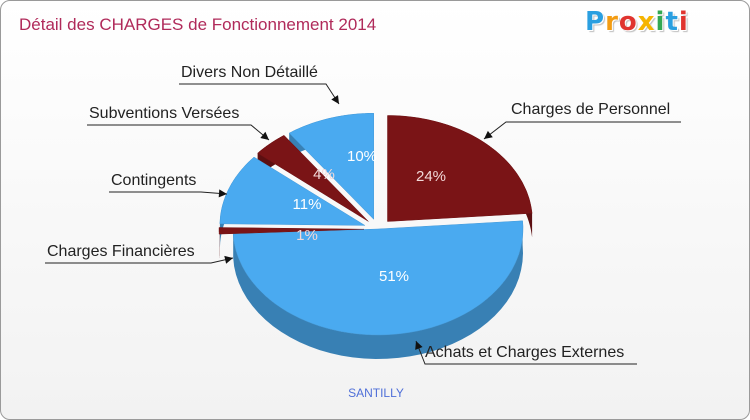 Image resolution: width=750 pixels, height=420 pixels. What do you see at coordinates (646, 22) in the screenshot?
I see `logo-letter: x` at bounding box center [646, 22].